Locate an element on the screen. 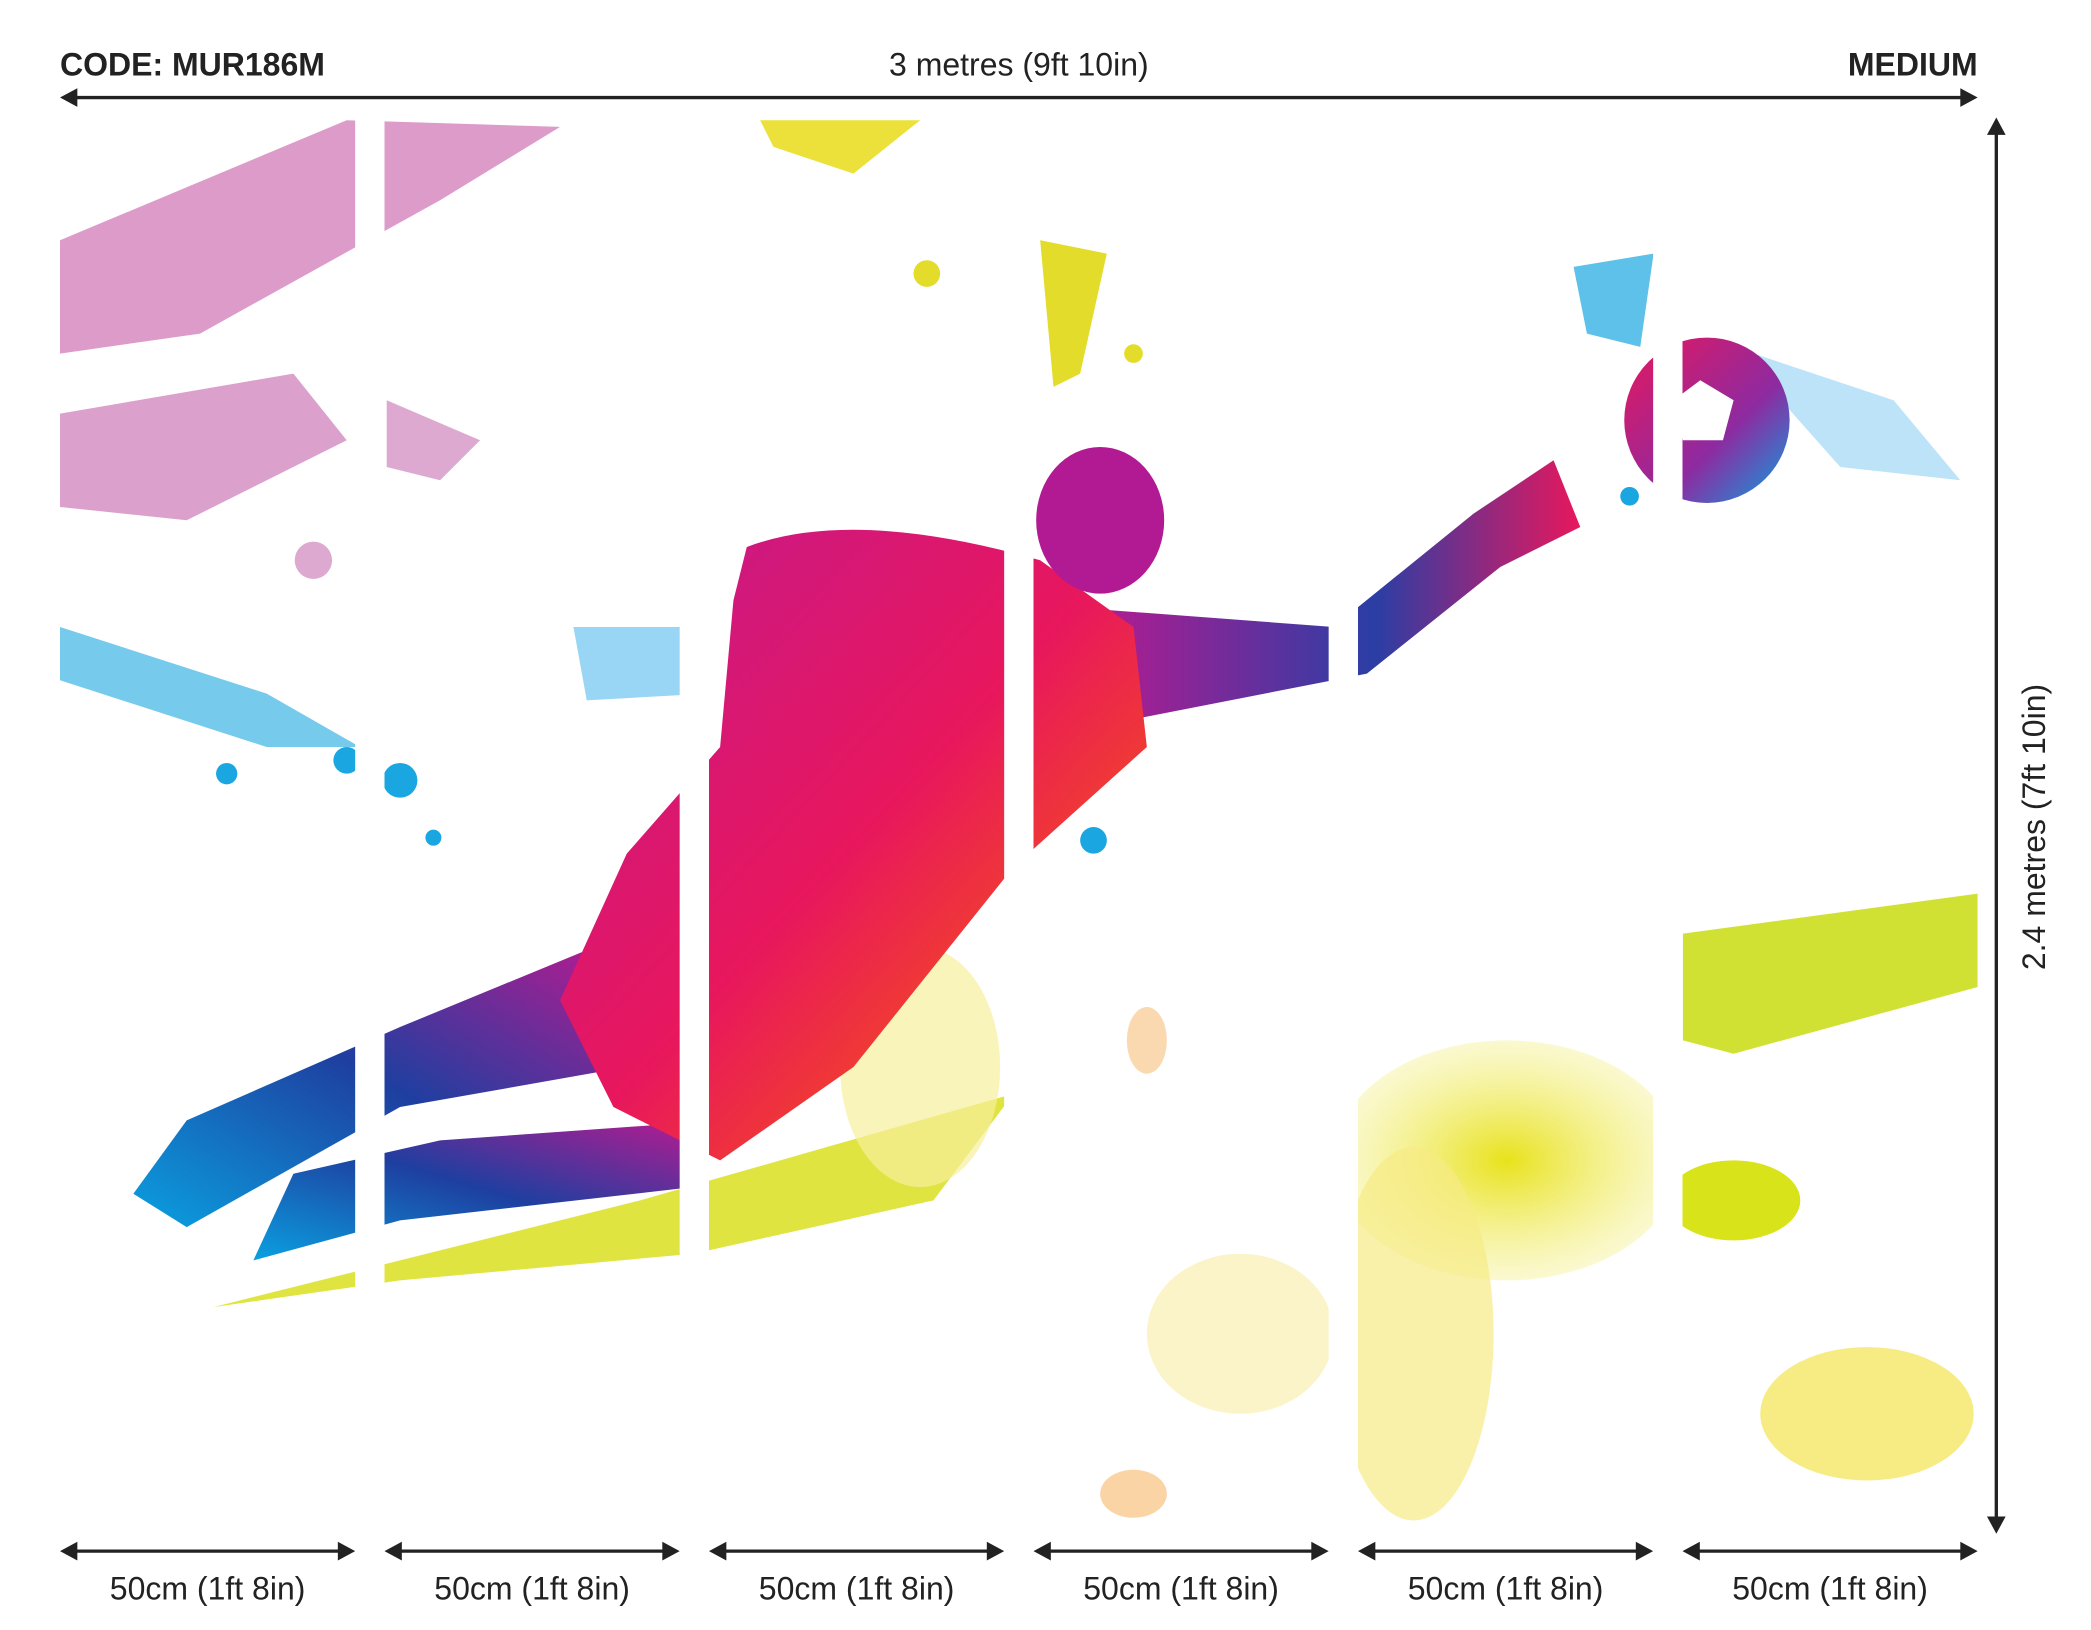  width-label: 3 metres (9ft 10in) is located at coordinates (1019, 64).